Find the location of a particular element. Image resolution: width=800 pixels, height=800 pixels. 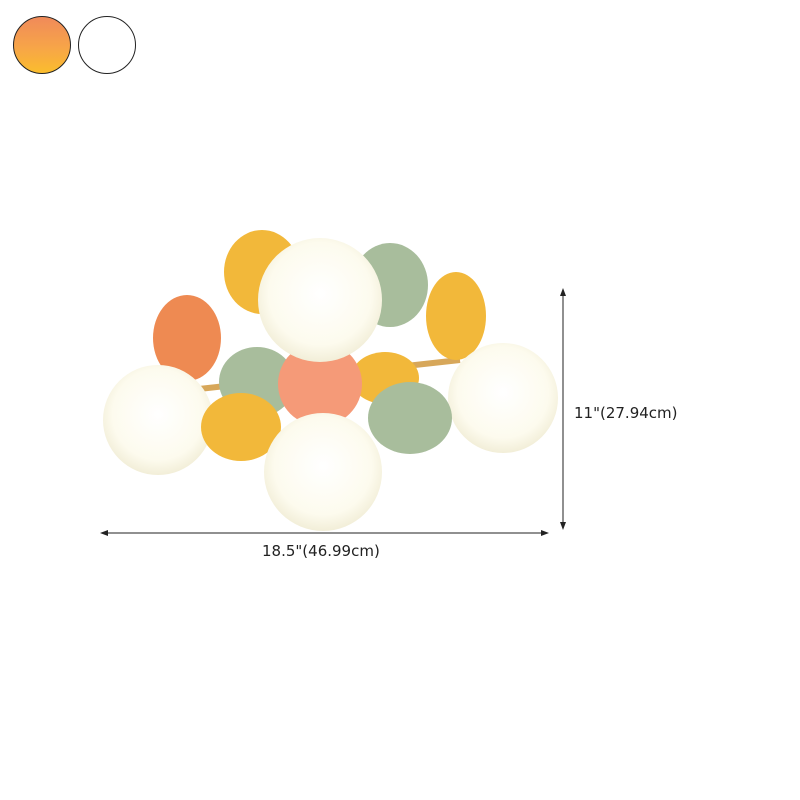

height-label: 11"(27.94cm) is located at coordinates (626, 413).